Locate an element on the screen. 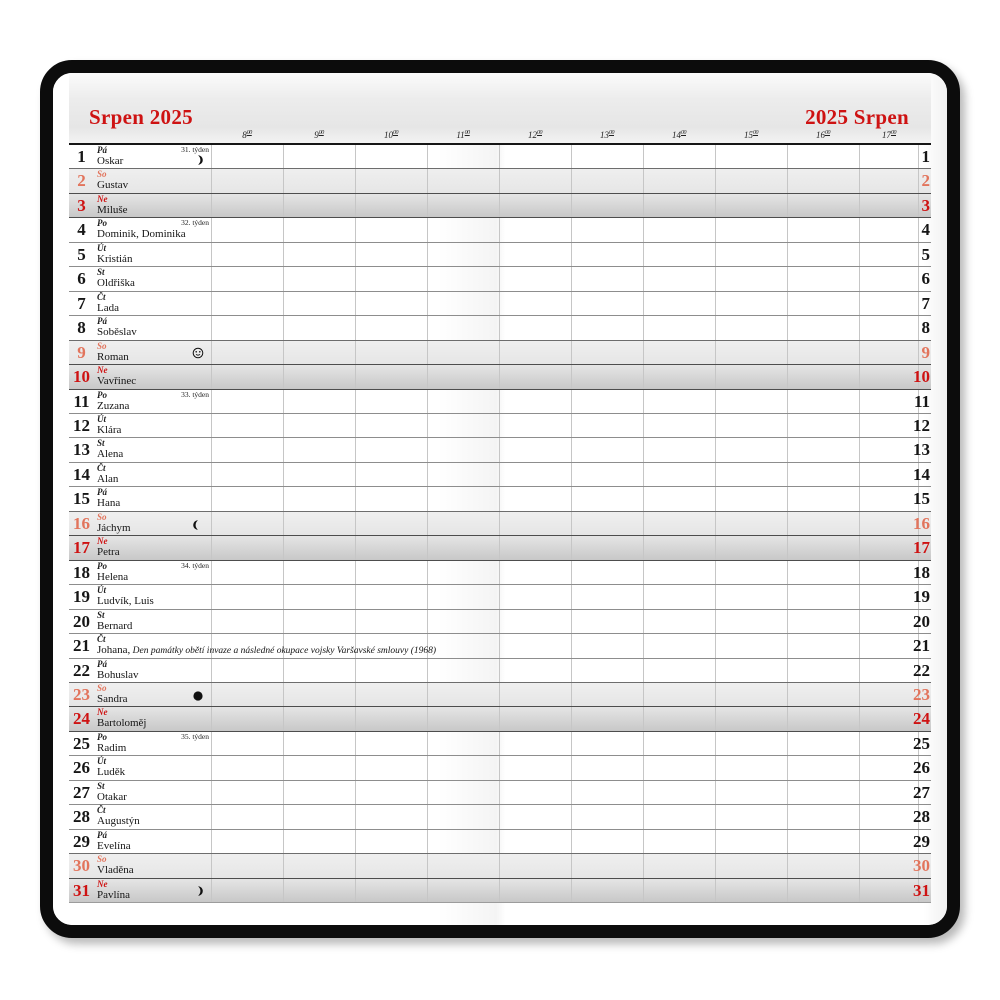  nameday-name: Roman is located at coordinates (154, 357).